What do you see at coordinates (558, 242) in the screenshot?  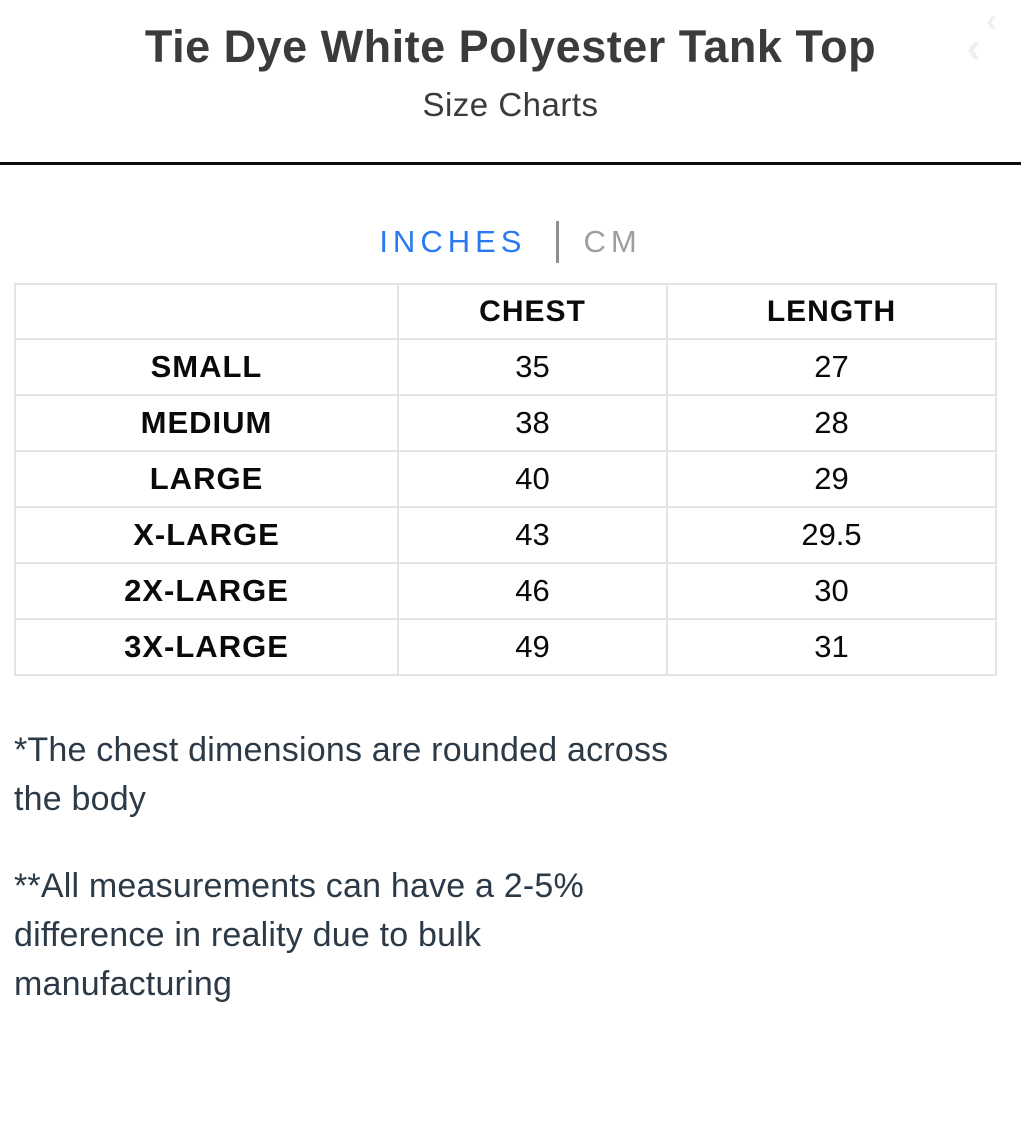 I see `tab-separator` at bounding box center [558, 242].